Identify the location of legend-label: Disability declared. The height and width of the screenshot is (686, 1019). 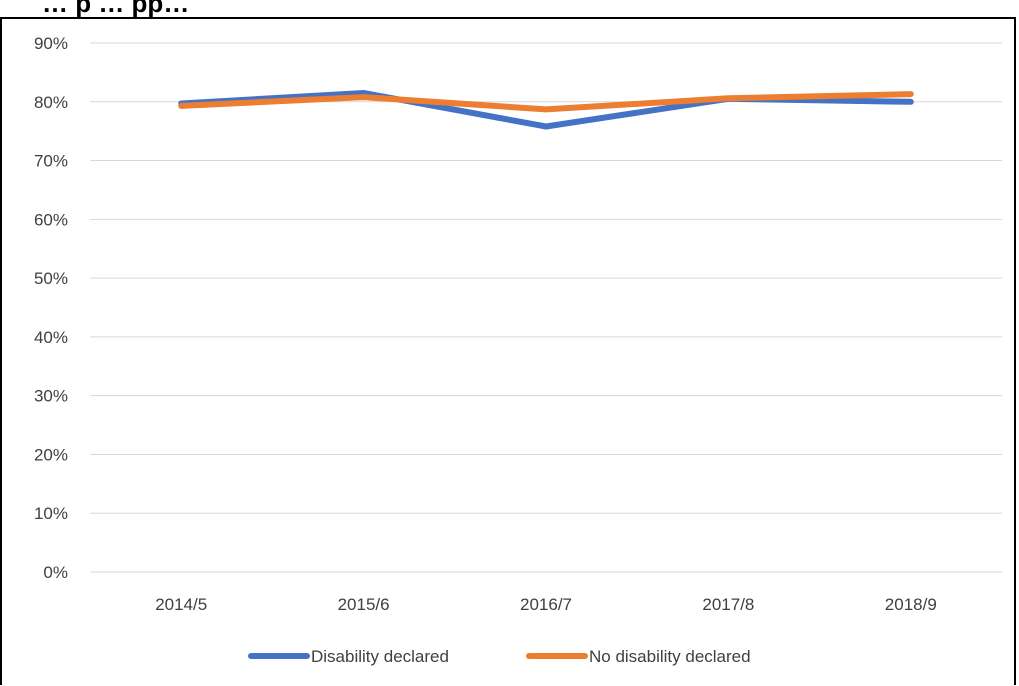
(380, 656).